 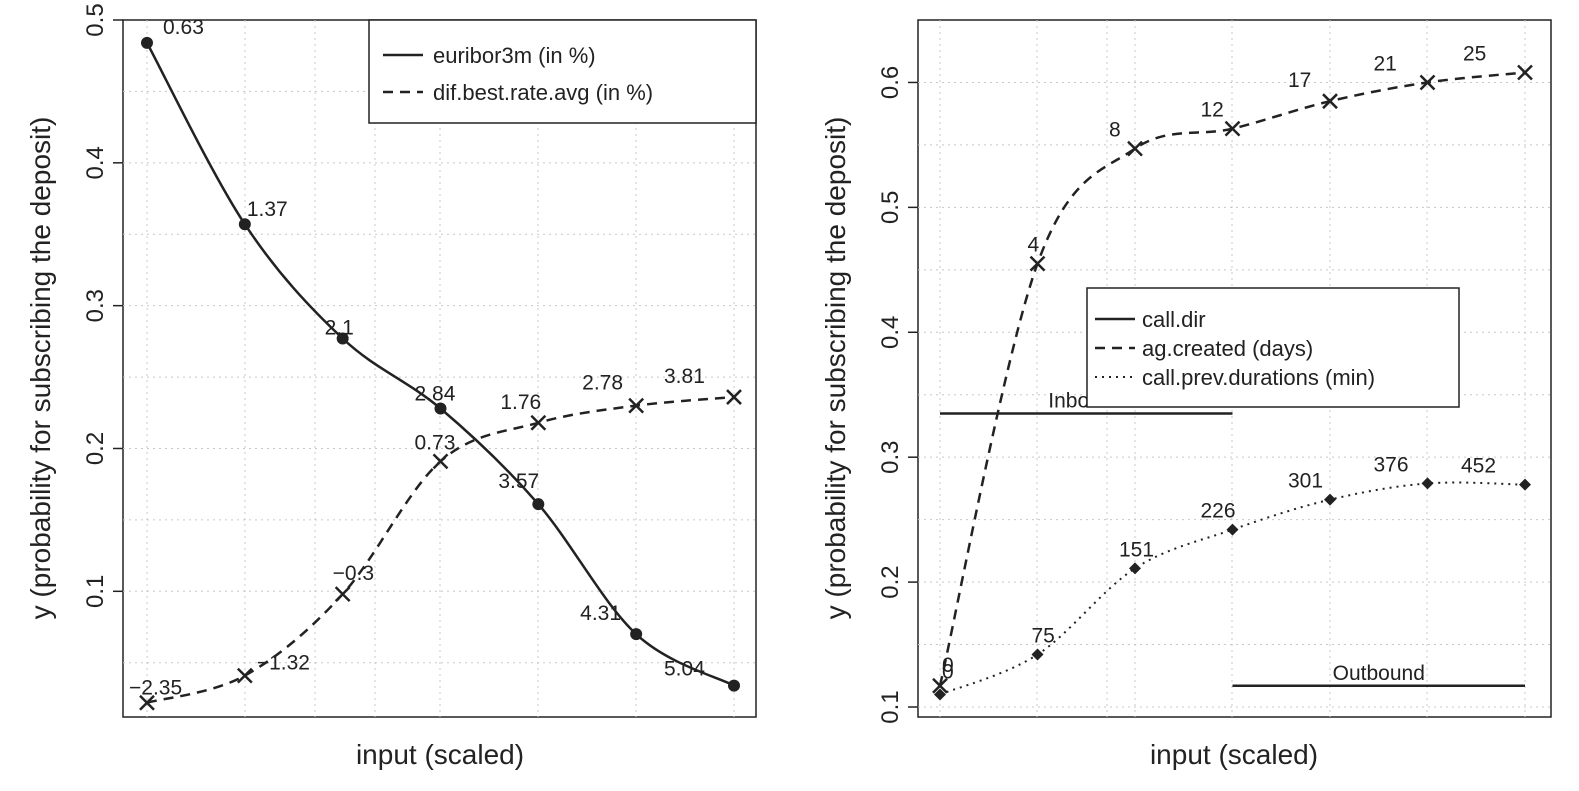 What do you see at coordinates (890, 581) in the screenshot?
I see `right-ytick-label: 0.2` at bounding box center [890, 581].